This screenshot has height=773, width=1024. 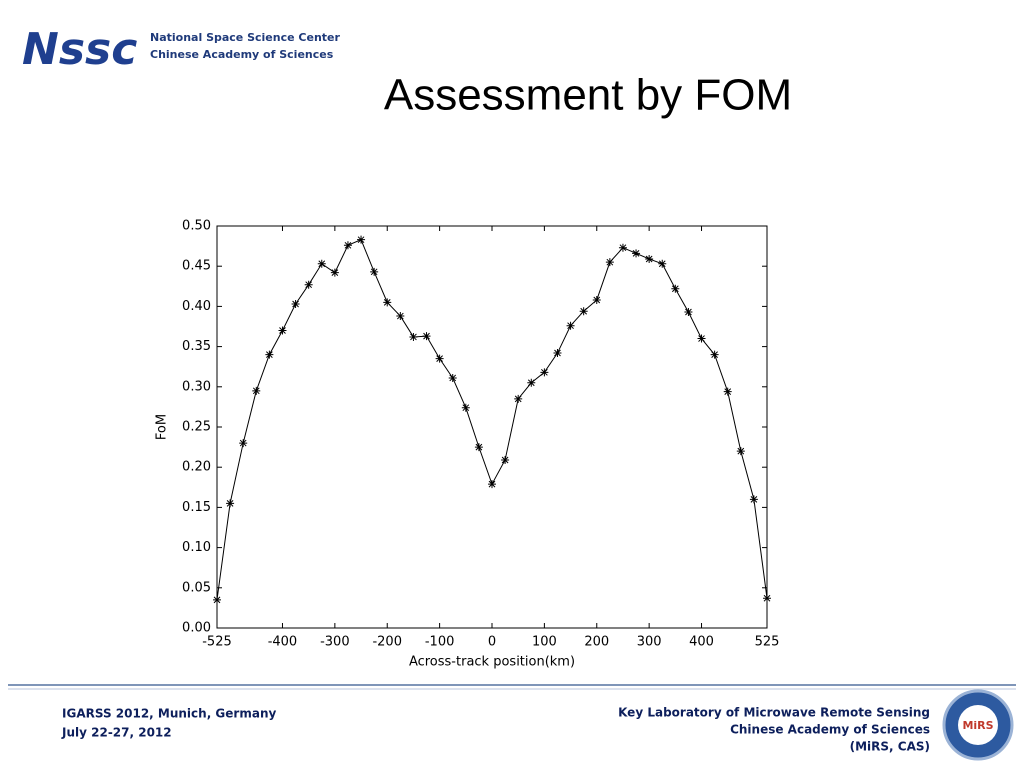 What do you see at coordinates (890, 747) in the screenshot?
I see `footer-right: (MiRS, CAS)` at bounding box center [890, 747].